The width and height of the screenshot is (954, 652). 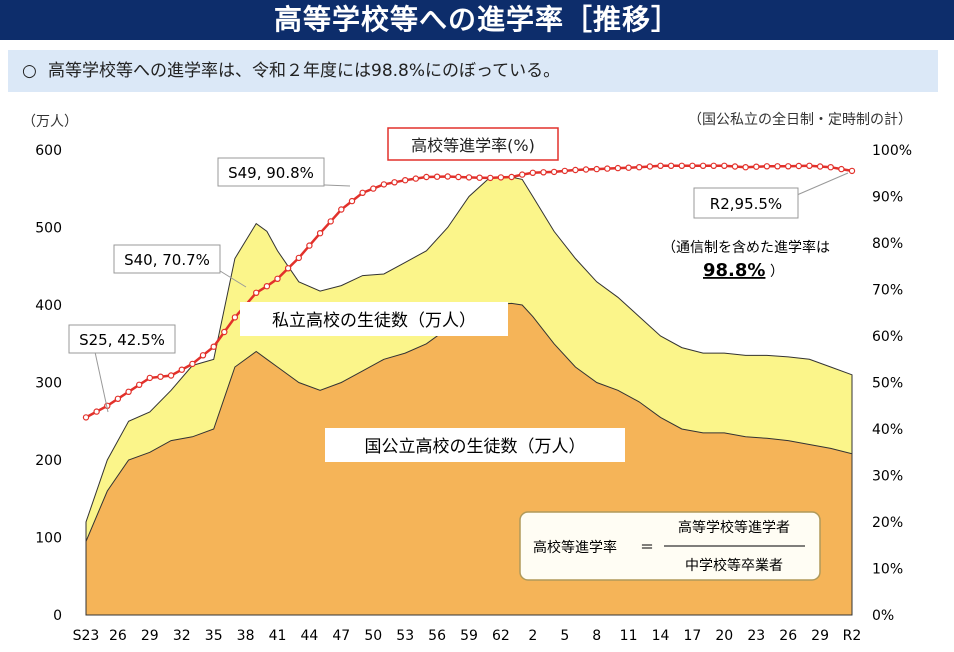 I want to click on right-tick-label: 50%, so click(x=887, y=384).